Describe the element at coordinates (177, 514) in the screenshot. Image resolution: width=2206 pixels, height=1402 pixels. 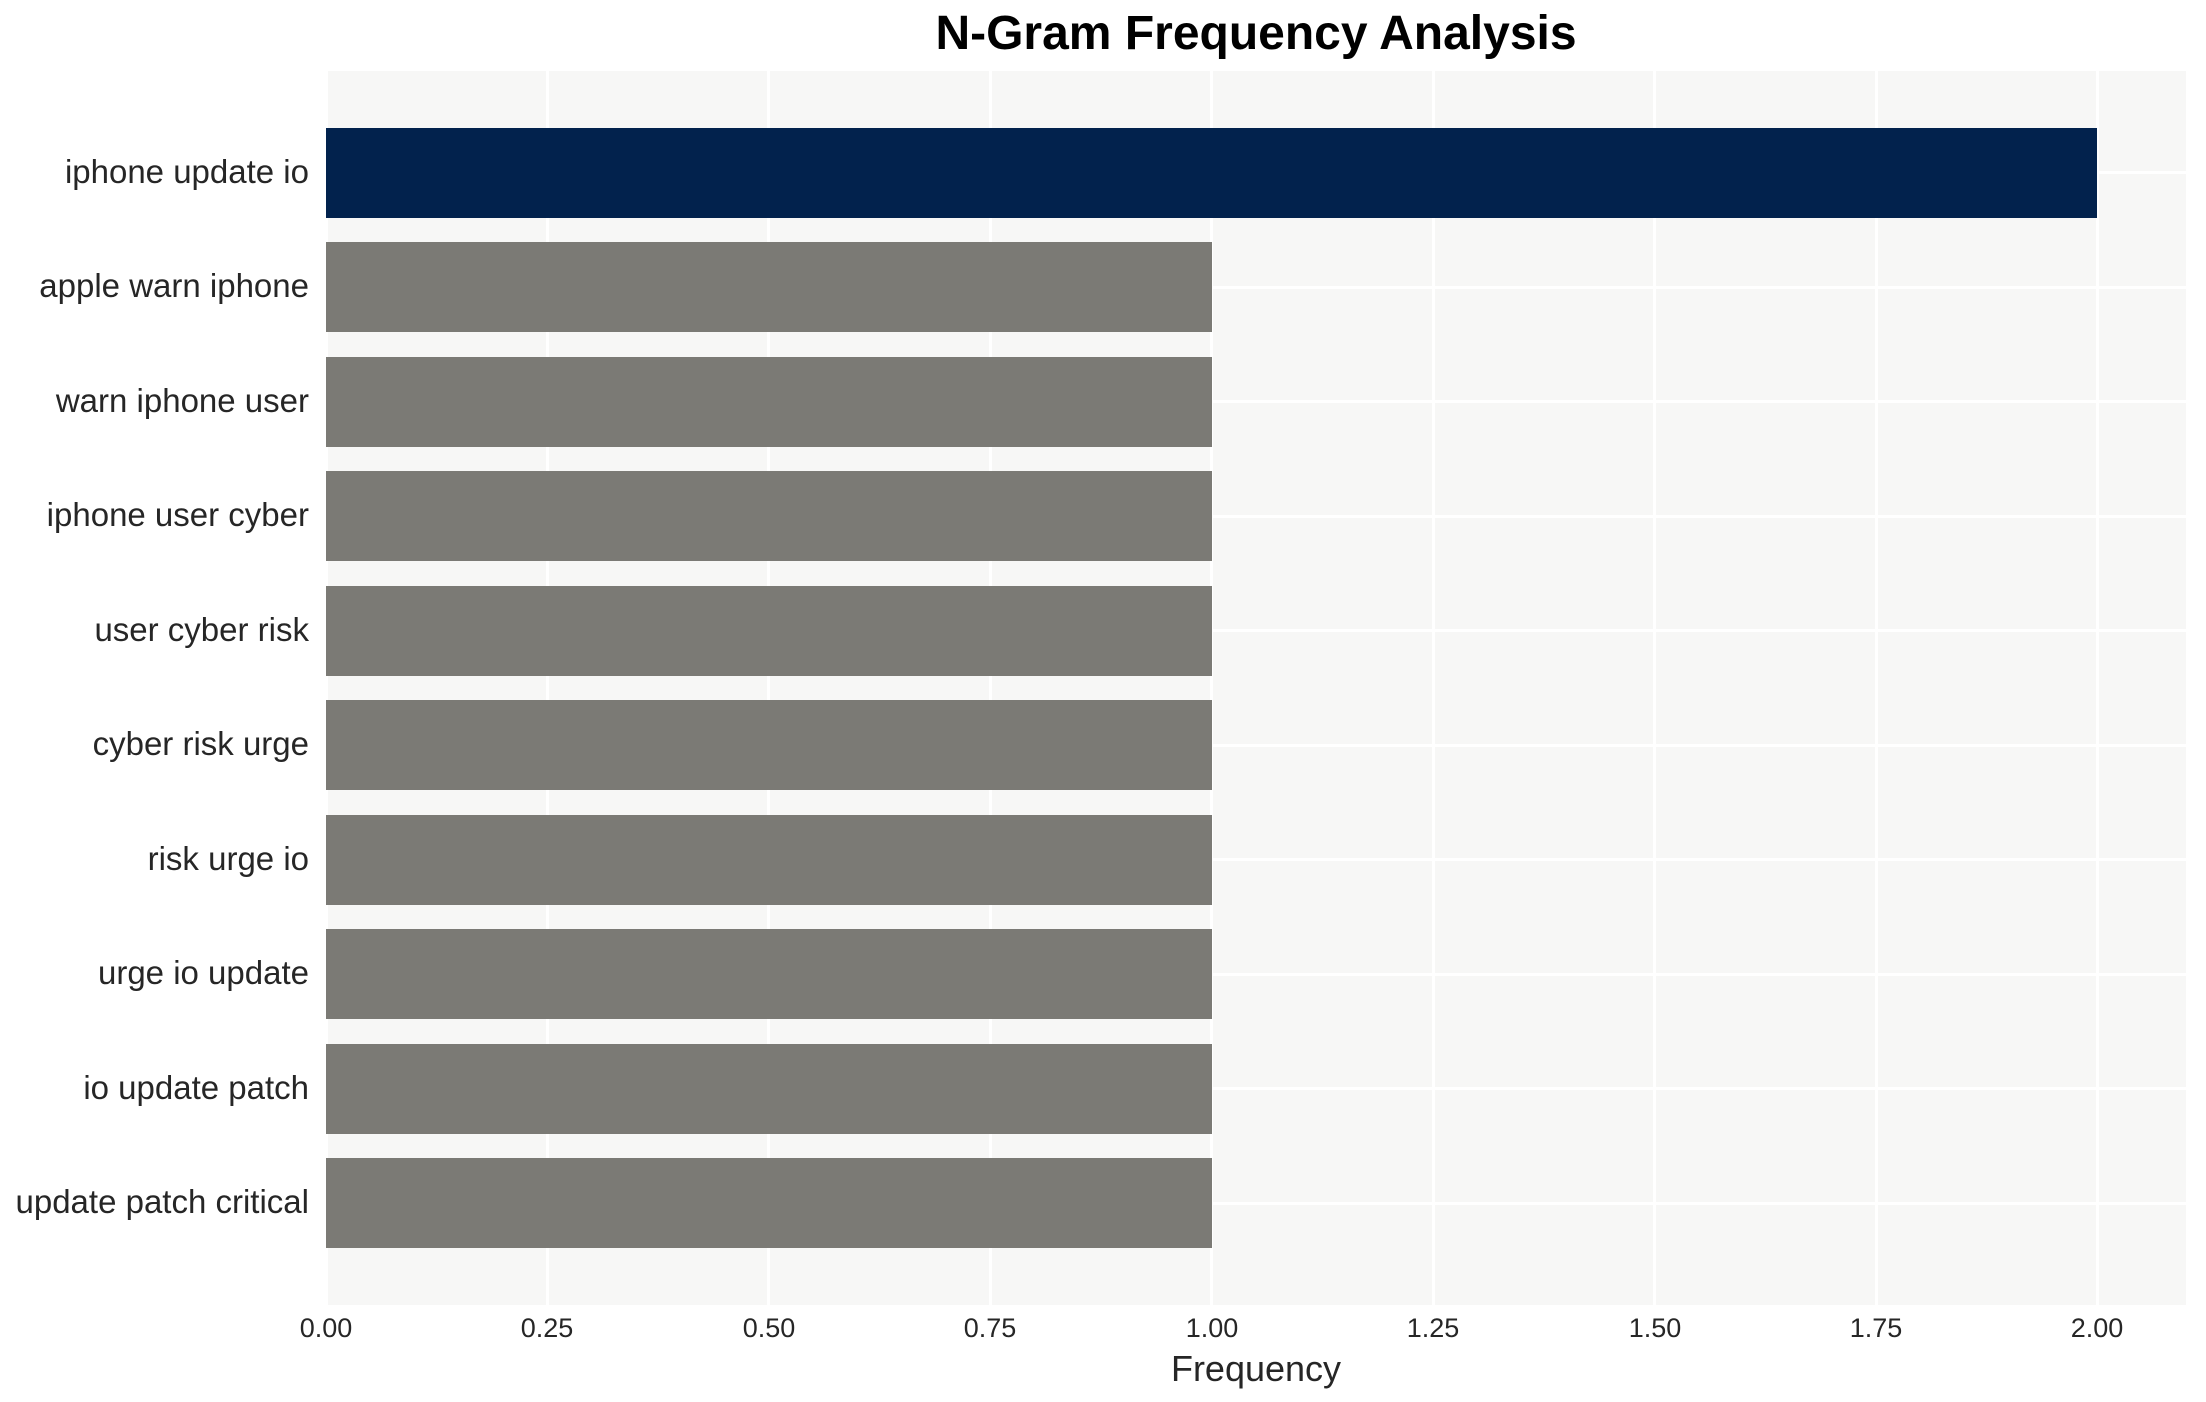
I see `y-tick-label: iphone user cyber` at that location.